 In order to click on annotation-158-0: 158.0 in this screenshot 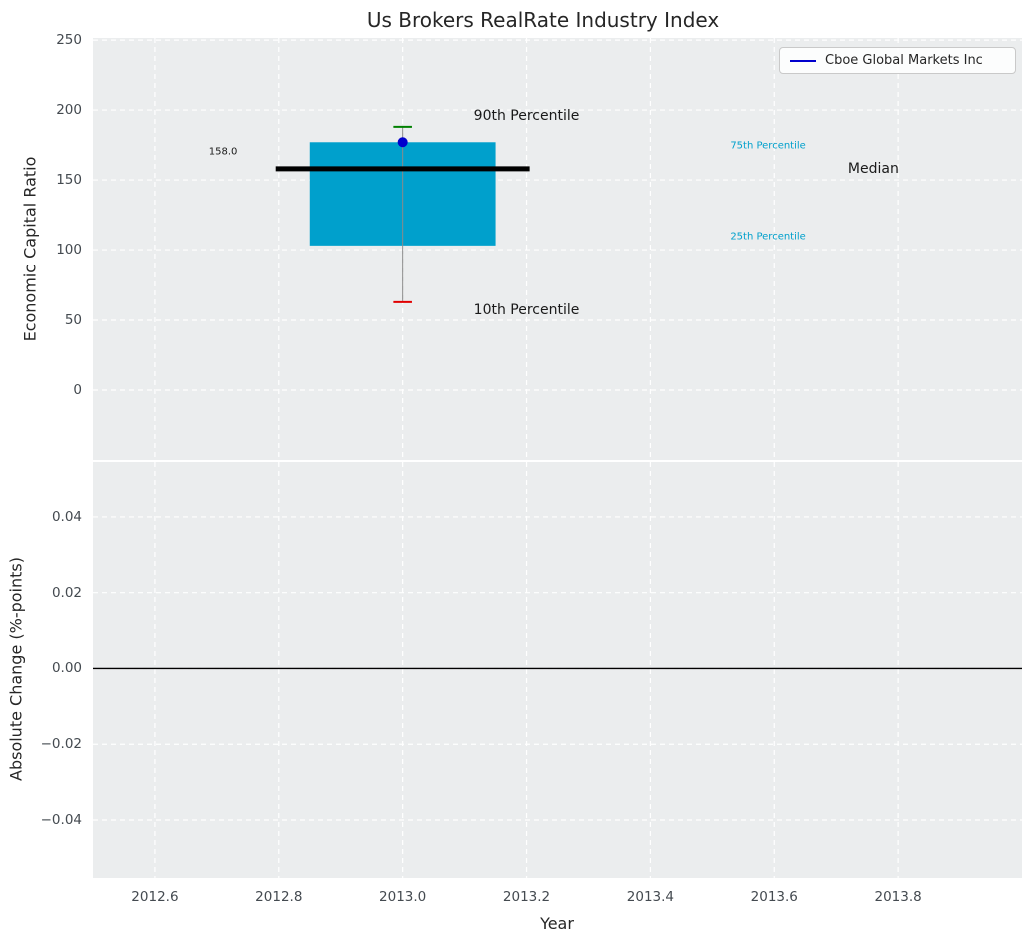, I will do `click(223, 152)`.